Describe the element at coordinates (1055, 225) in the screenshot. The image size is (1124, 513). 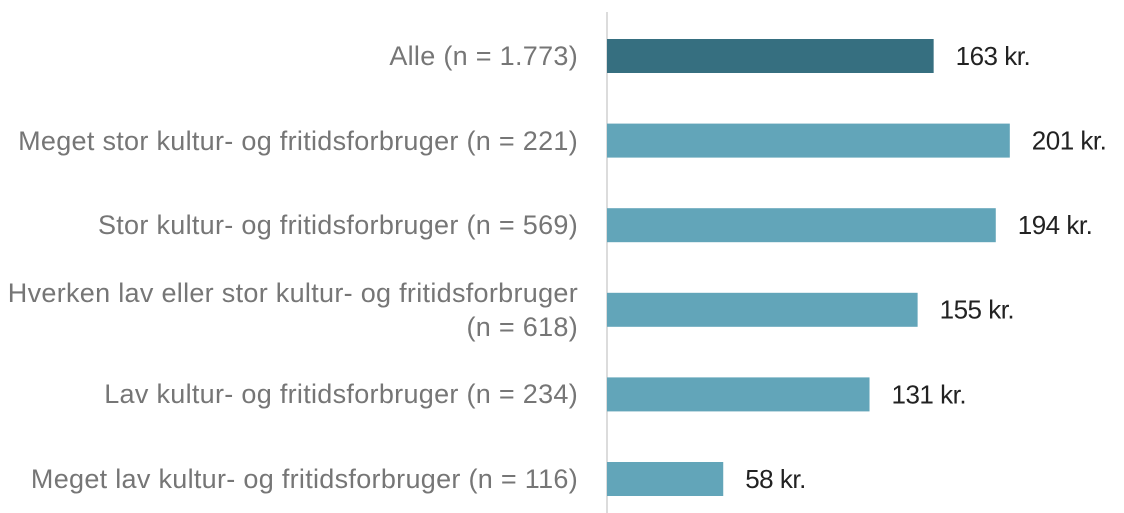
I see `value-label: 194 kr.` at that location.